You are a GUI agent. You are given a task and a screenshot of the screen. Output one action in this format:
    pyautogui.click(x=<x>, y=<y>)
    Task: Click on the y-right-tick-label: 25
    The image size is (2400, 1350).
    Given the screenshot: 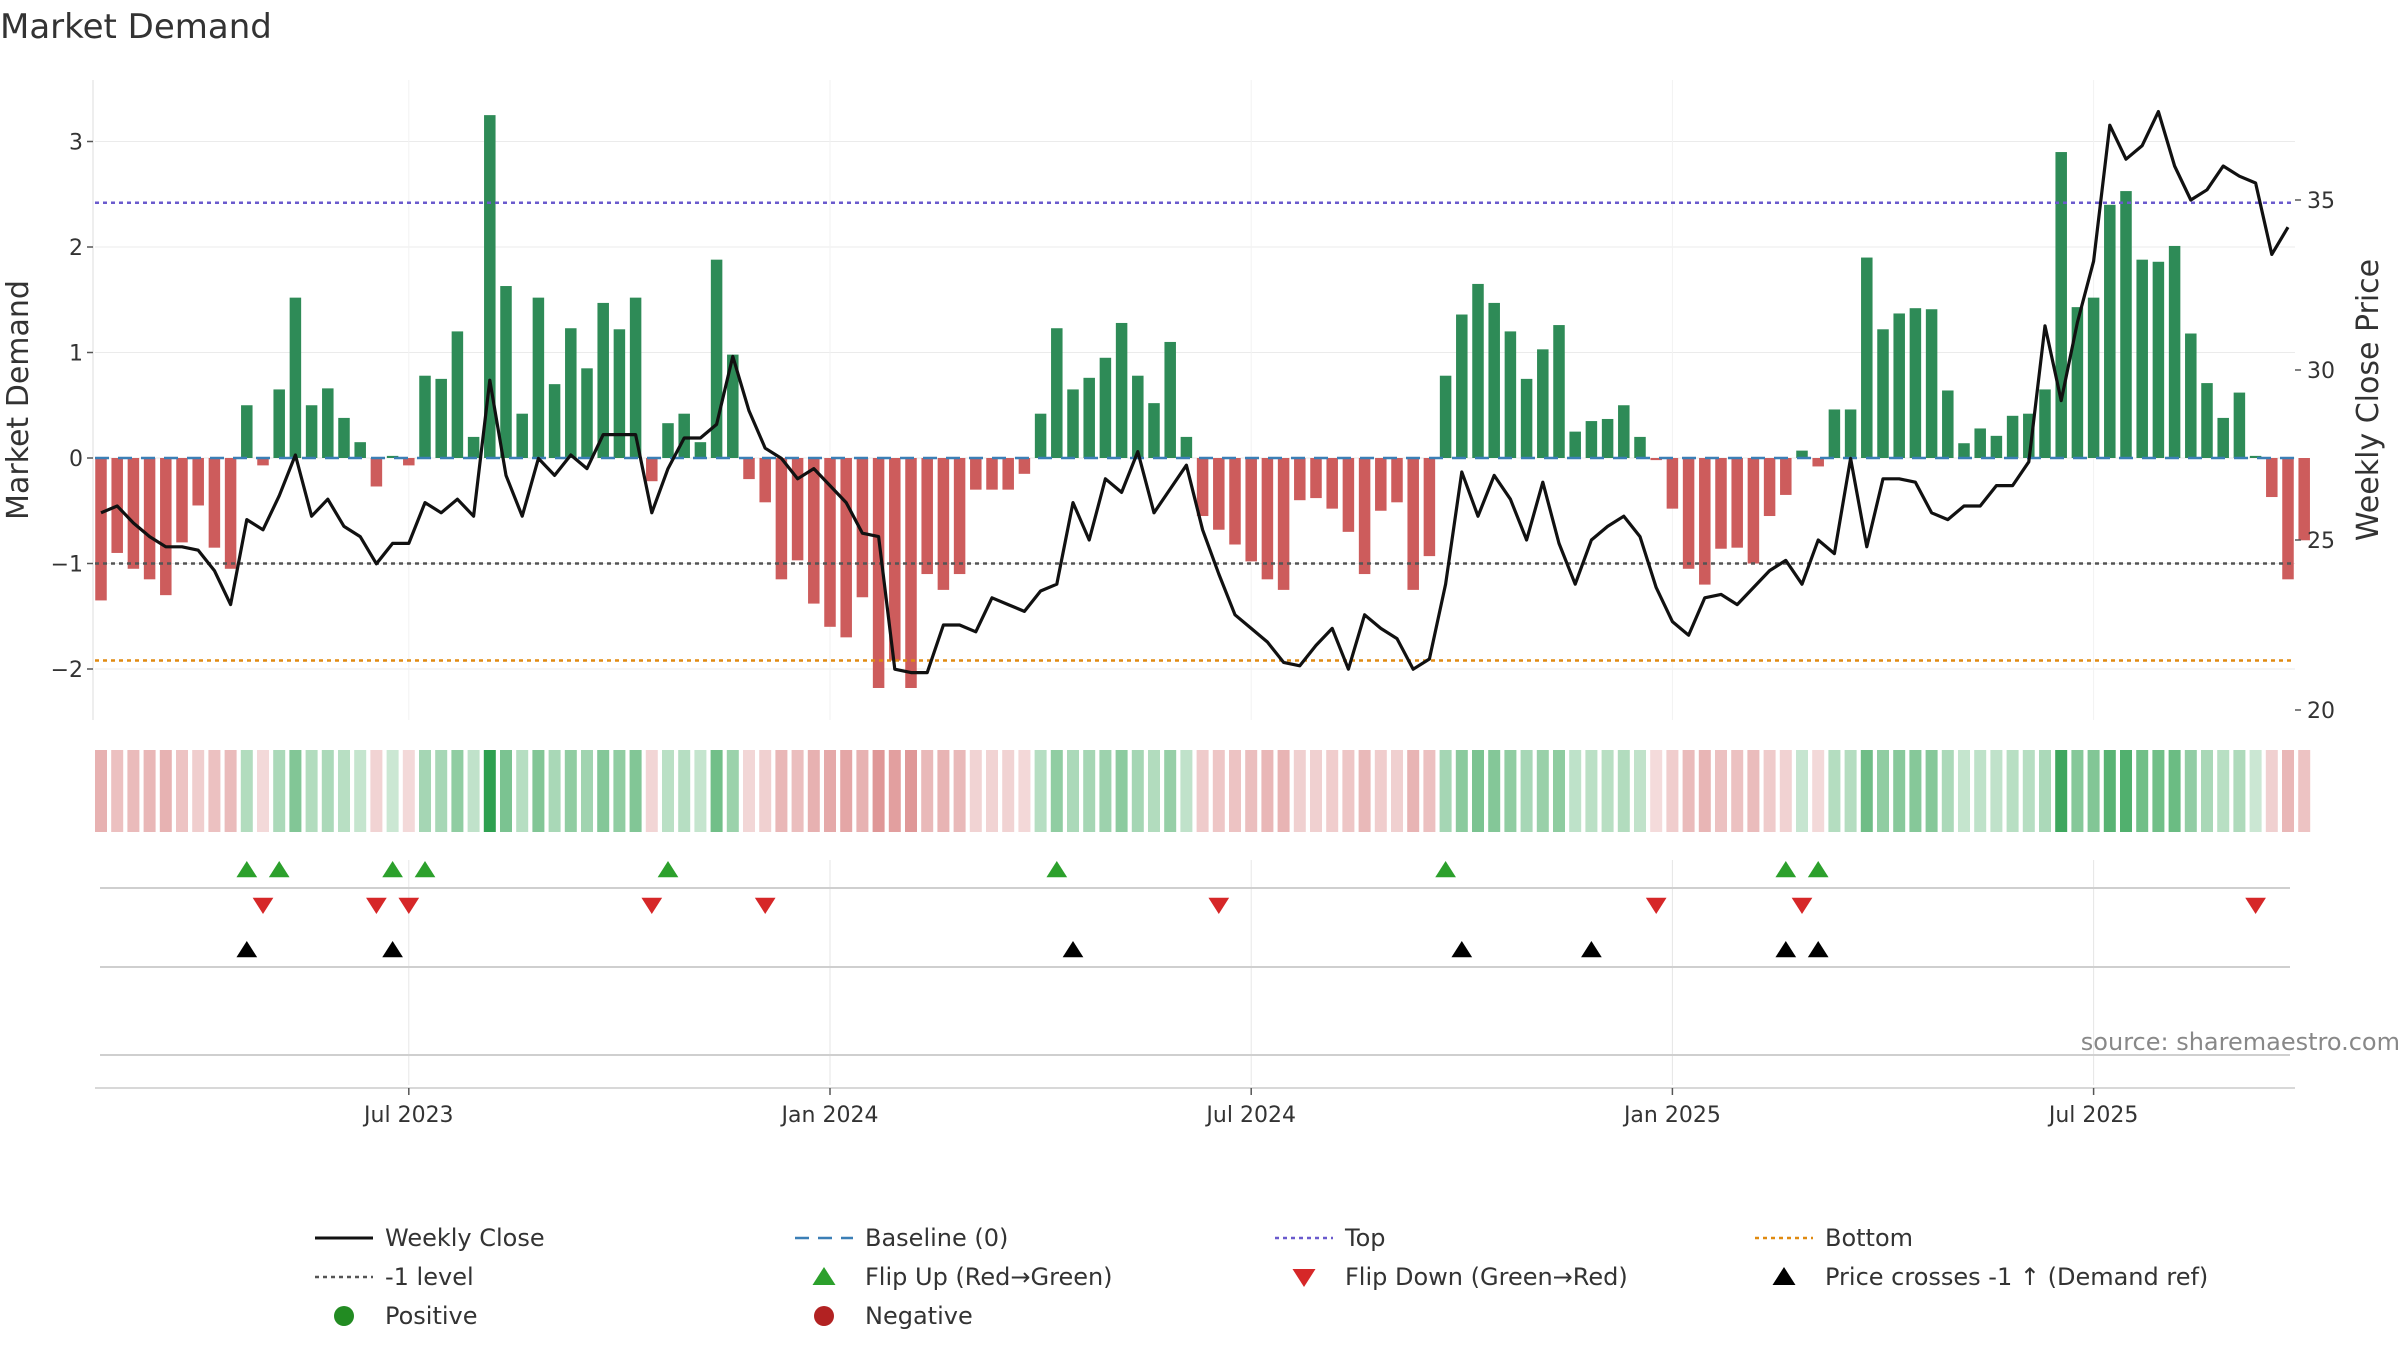 What is the action you would take?
    pyautogui.click(x=2321, y=541)
    